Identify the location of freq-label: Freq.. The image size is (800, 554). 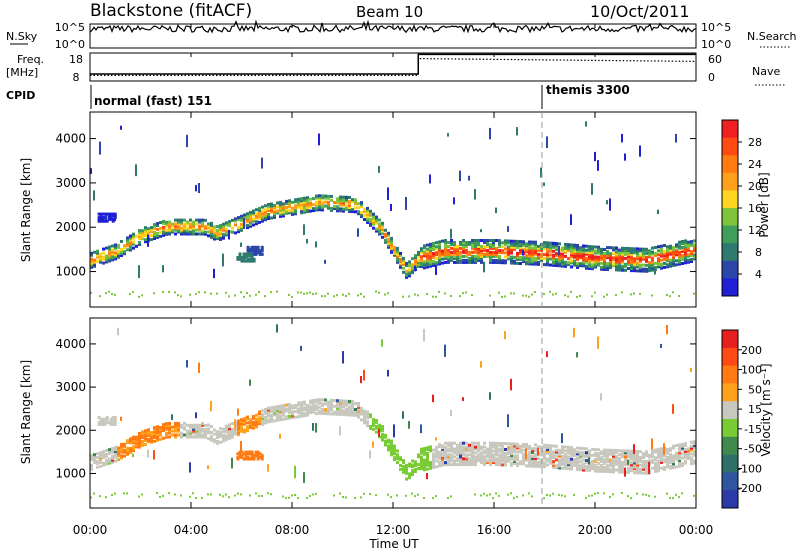
(30, 59).